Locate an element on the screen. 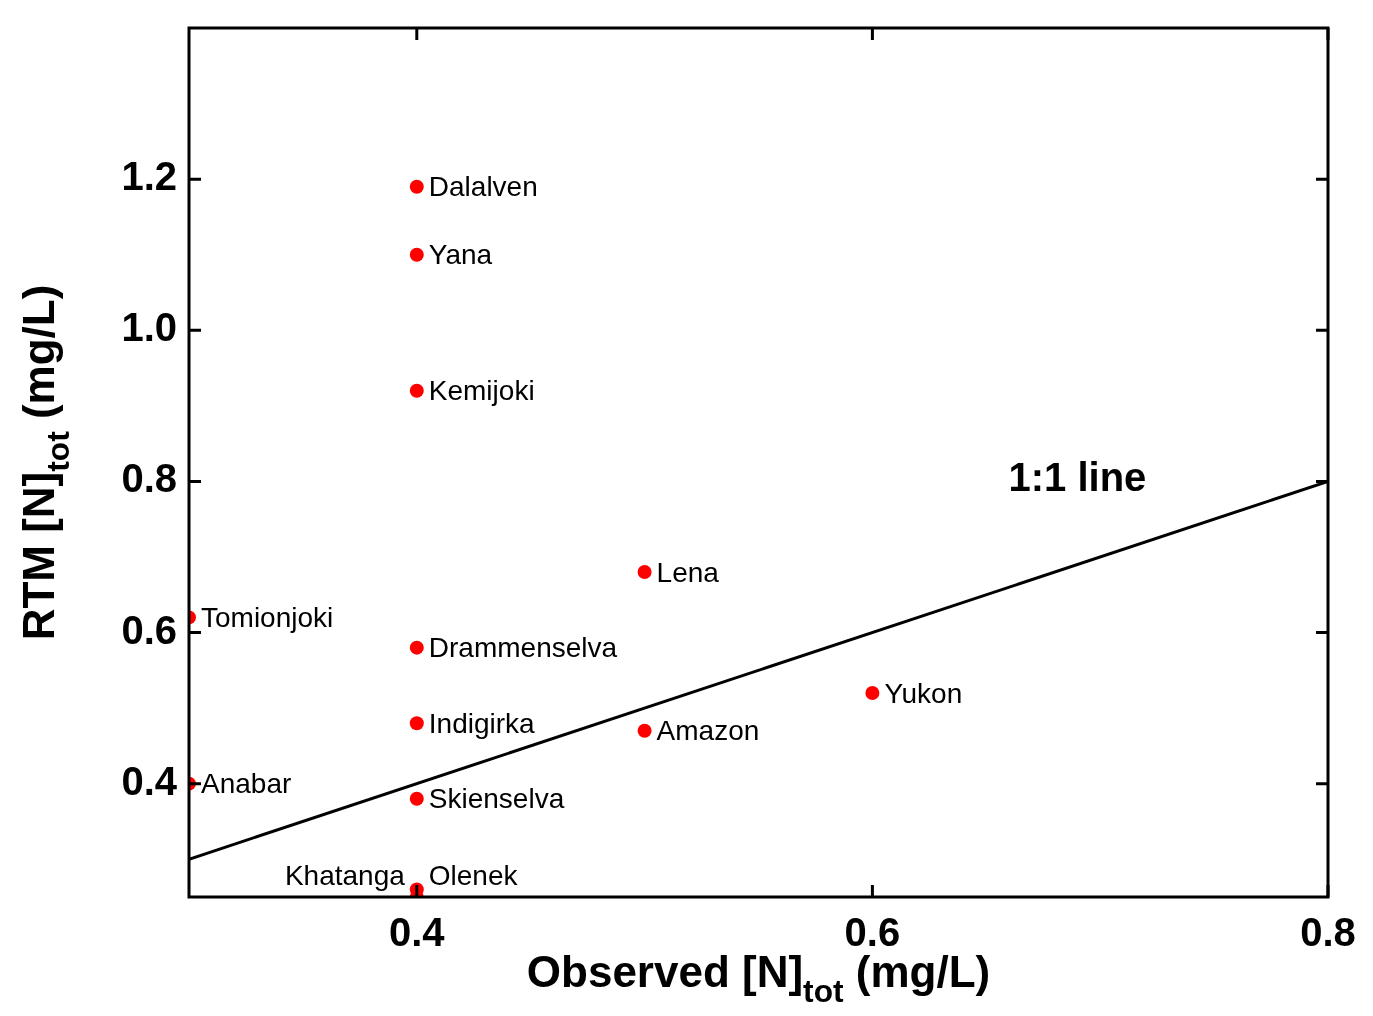  y-tick-label: 0.6 is located at coordinates (149, 629).